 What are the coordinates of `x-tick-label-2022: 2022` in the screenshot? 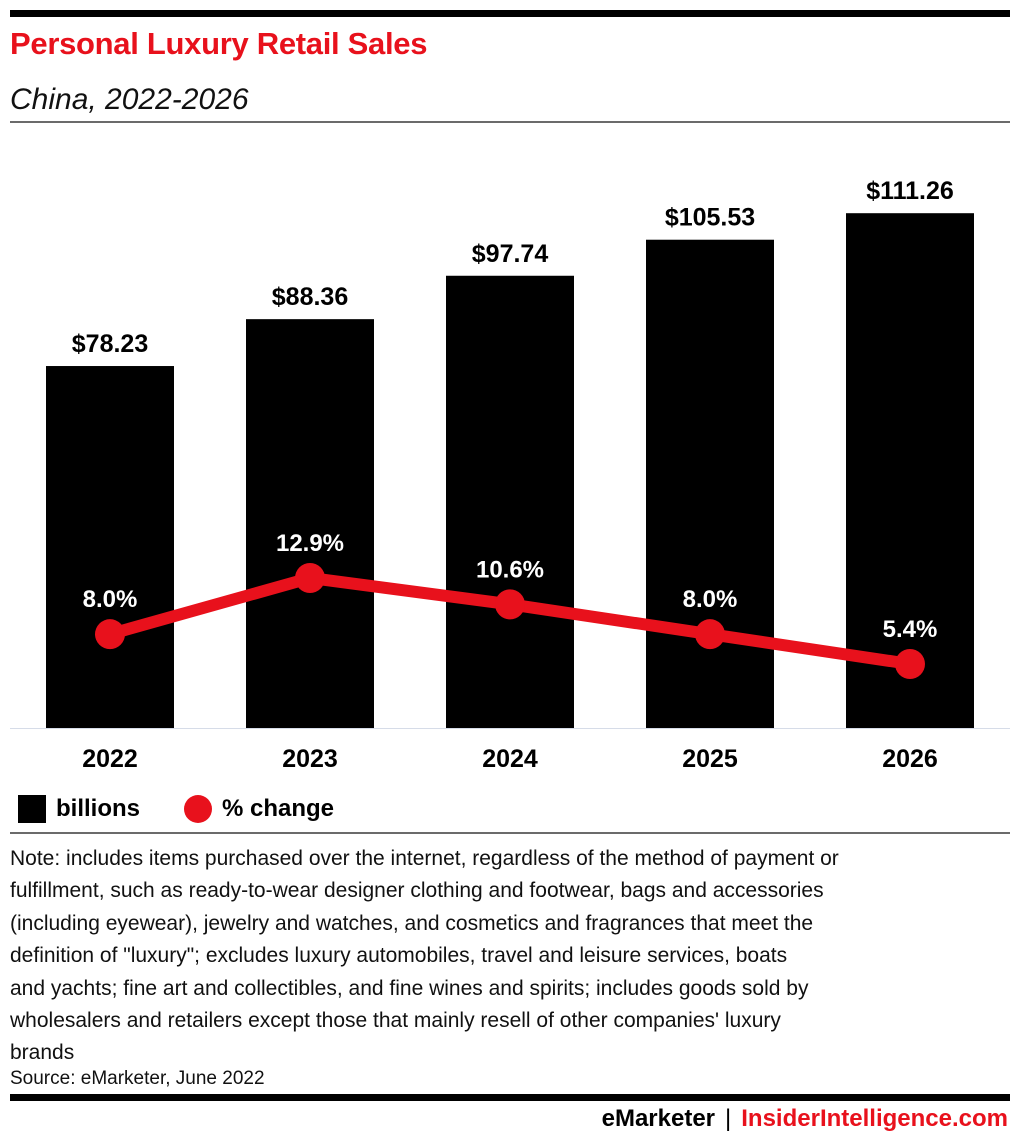 It's located at (110, 759).